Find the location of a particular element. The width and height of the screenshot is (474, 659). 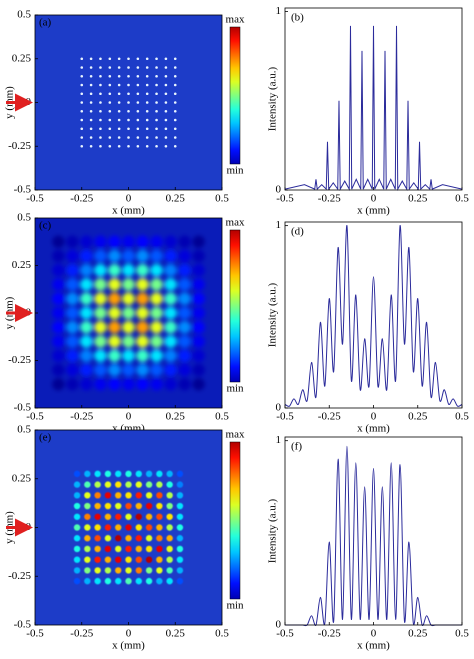

y-tick-label: 0.5 is located at coordinates (24, 218).